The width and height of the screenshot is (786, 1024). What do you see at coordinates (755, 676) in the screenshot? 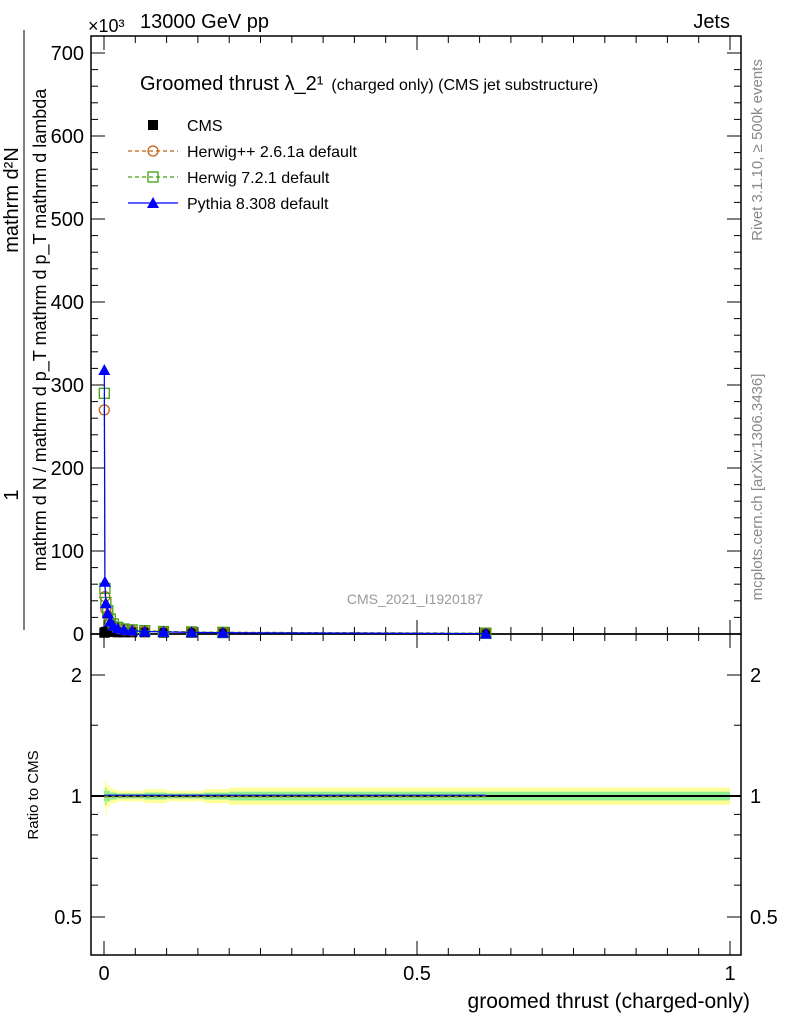
I see `ratio-y-tick-label-right: 2` at bounding box center [755, 676].